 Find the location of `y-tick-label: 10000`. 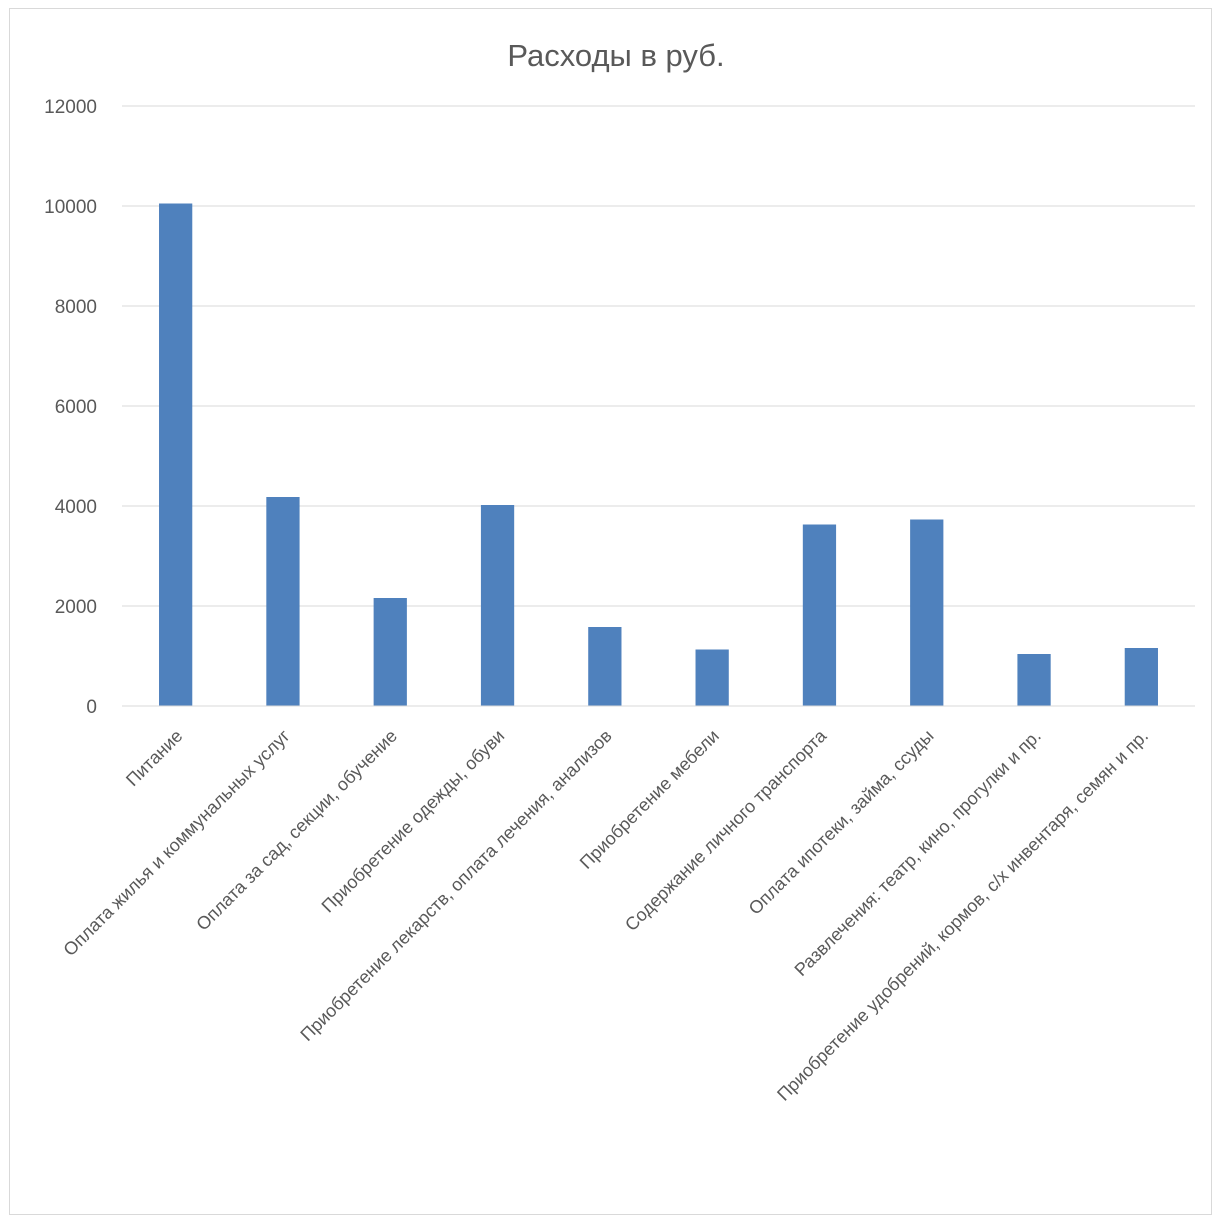

y-tick-label: 10000 is located at coordinates (70, 207).